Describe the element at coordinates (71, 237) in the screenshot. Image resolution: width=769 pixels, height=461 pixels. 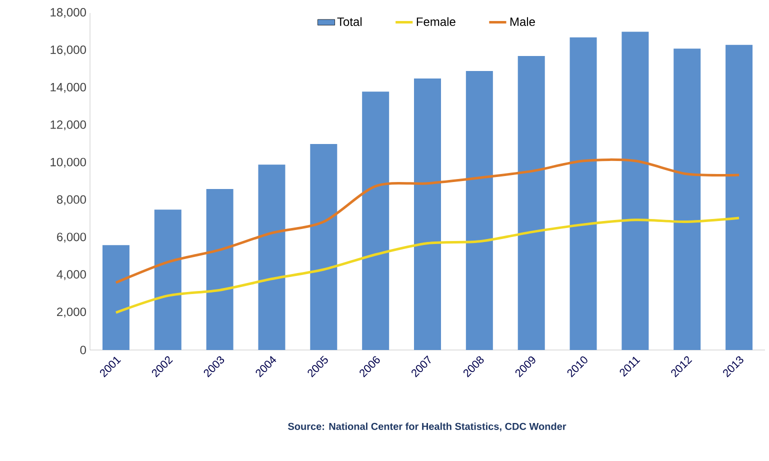
I see `y-tick-label: 6,000` at that location.